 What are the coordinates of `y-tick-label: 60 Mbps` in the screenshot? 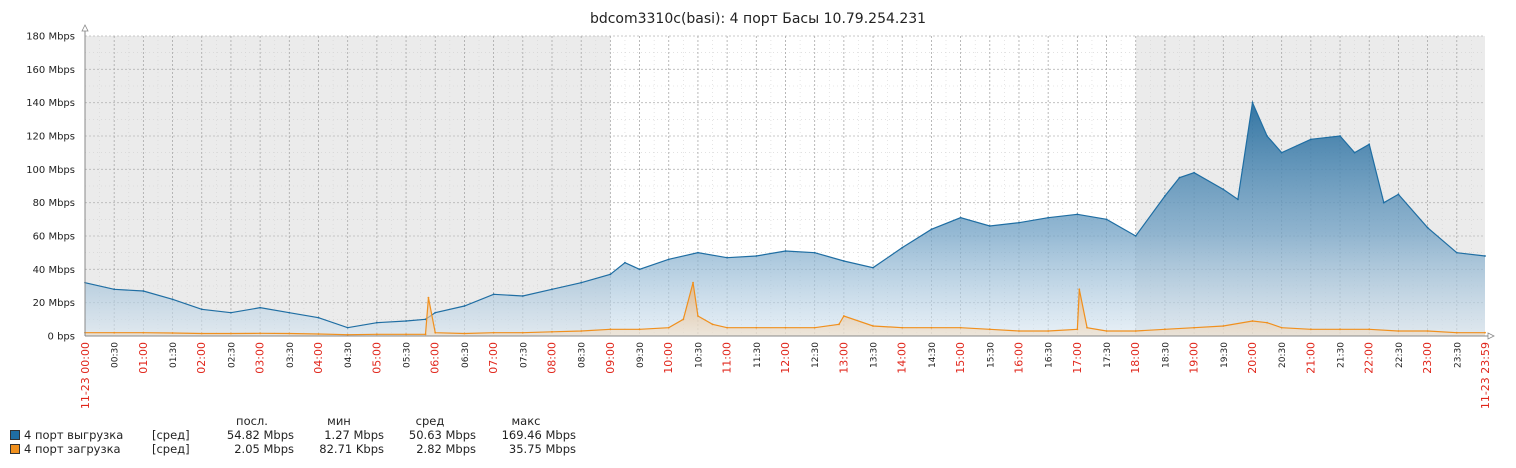 It's located at (54, 237).